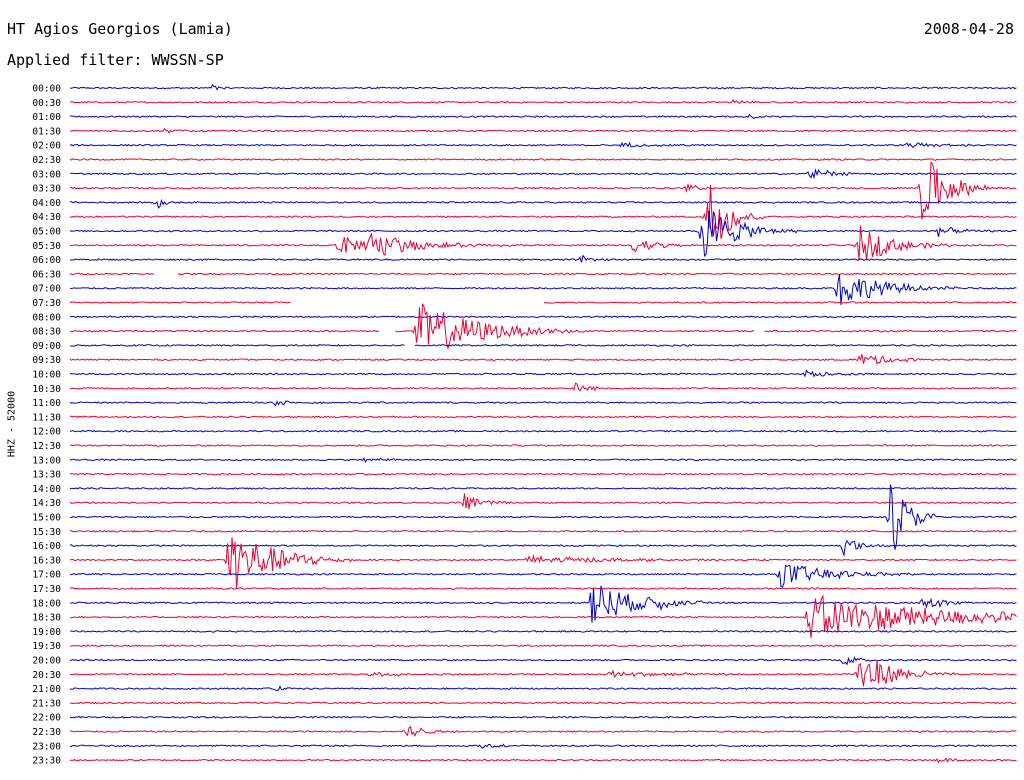 This screenshot has height=780, width=1024. Describe the element at coordinates (46, 703) in the screenshot. I see `trace-label: 21:30` at that location.